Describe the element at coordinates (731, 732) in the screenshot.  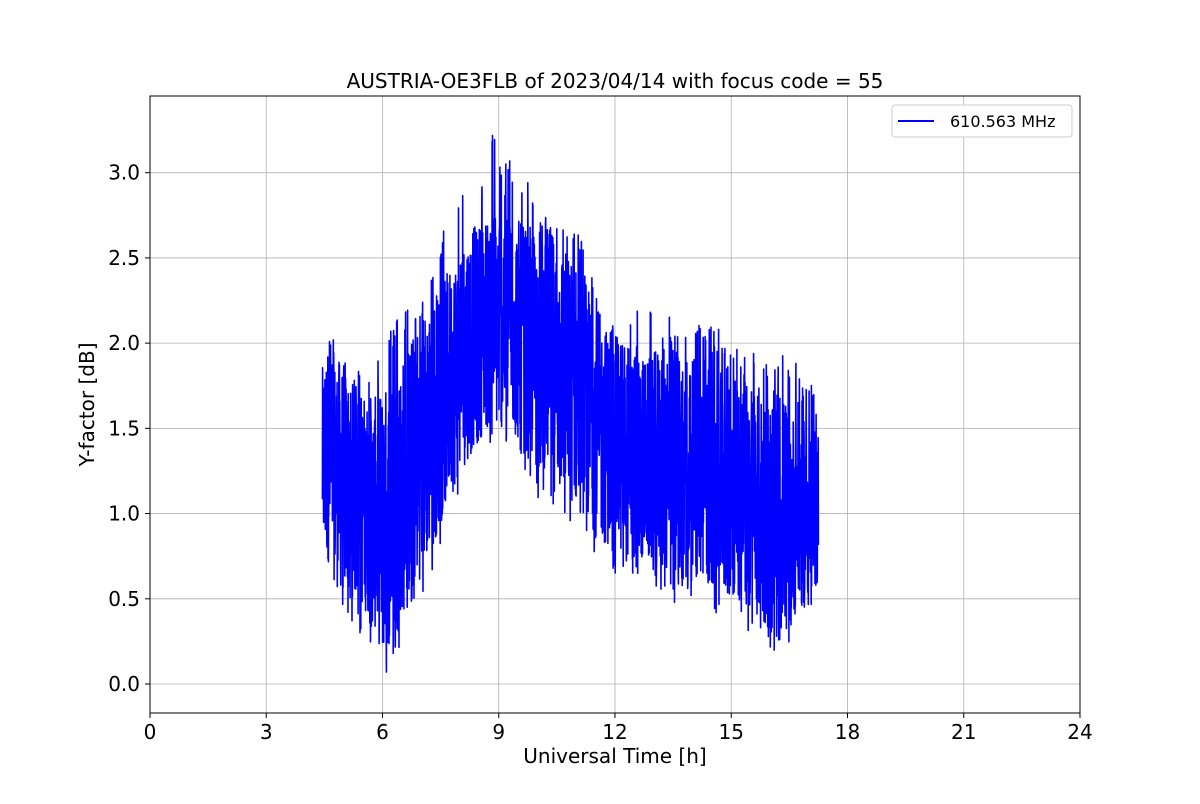
I see `x-tick-label: 15` at that location.